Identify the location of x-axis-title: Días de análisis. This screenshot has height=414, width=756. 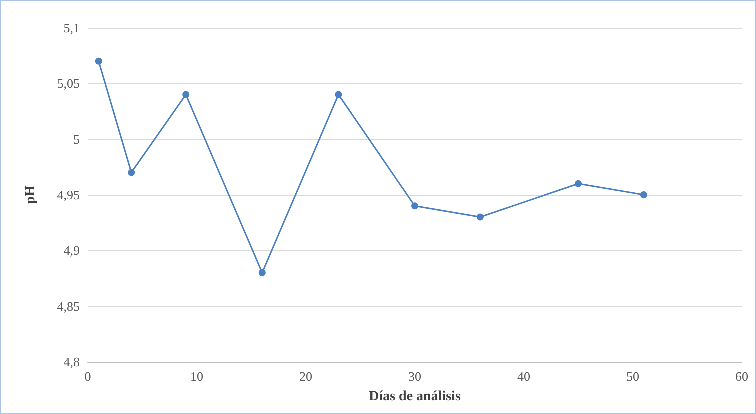
(415, 397).